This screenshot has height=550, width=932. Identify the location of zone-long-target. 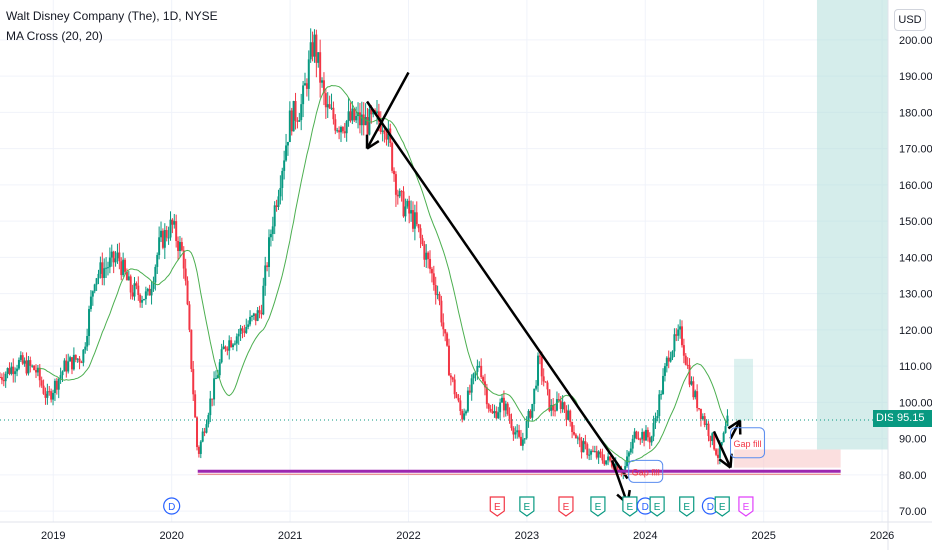
(852, 225).